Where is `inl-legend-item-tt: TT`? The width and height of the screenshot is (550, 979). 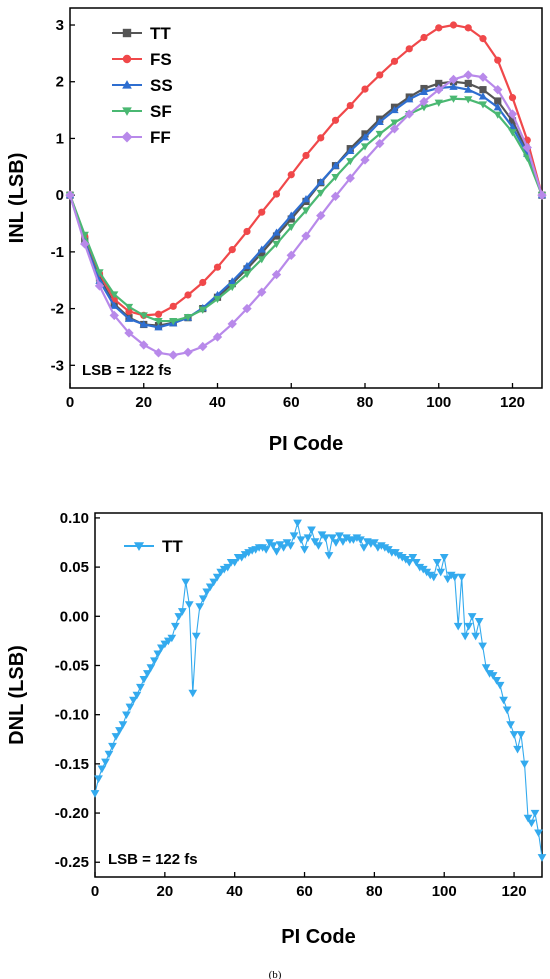 inl-legend-item-tt: TT is located at coordinates (141, 33).